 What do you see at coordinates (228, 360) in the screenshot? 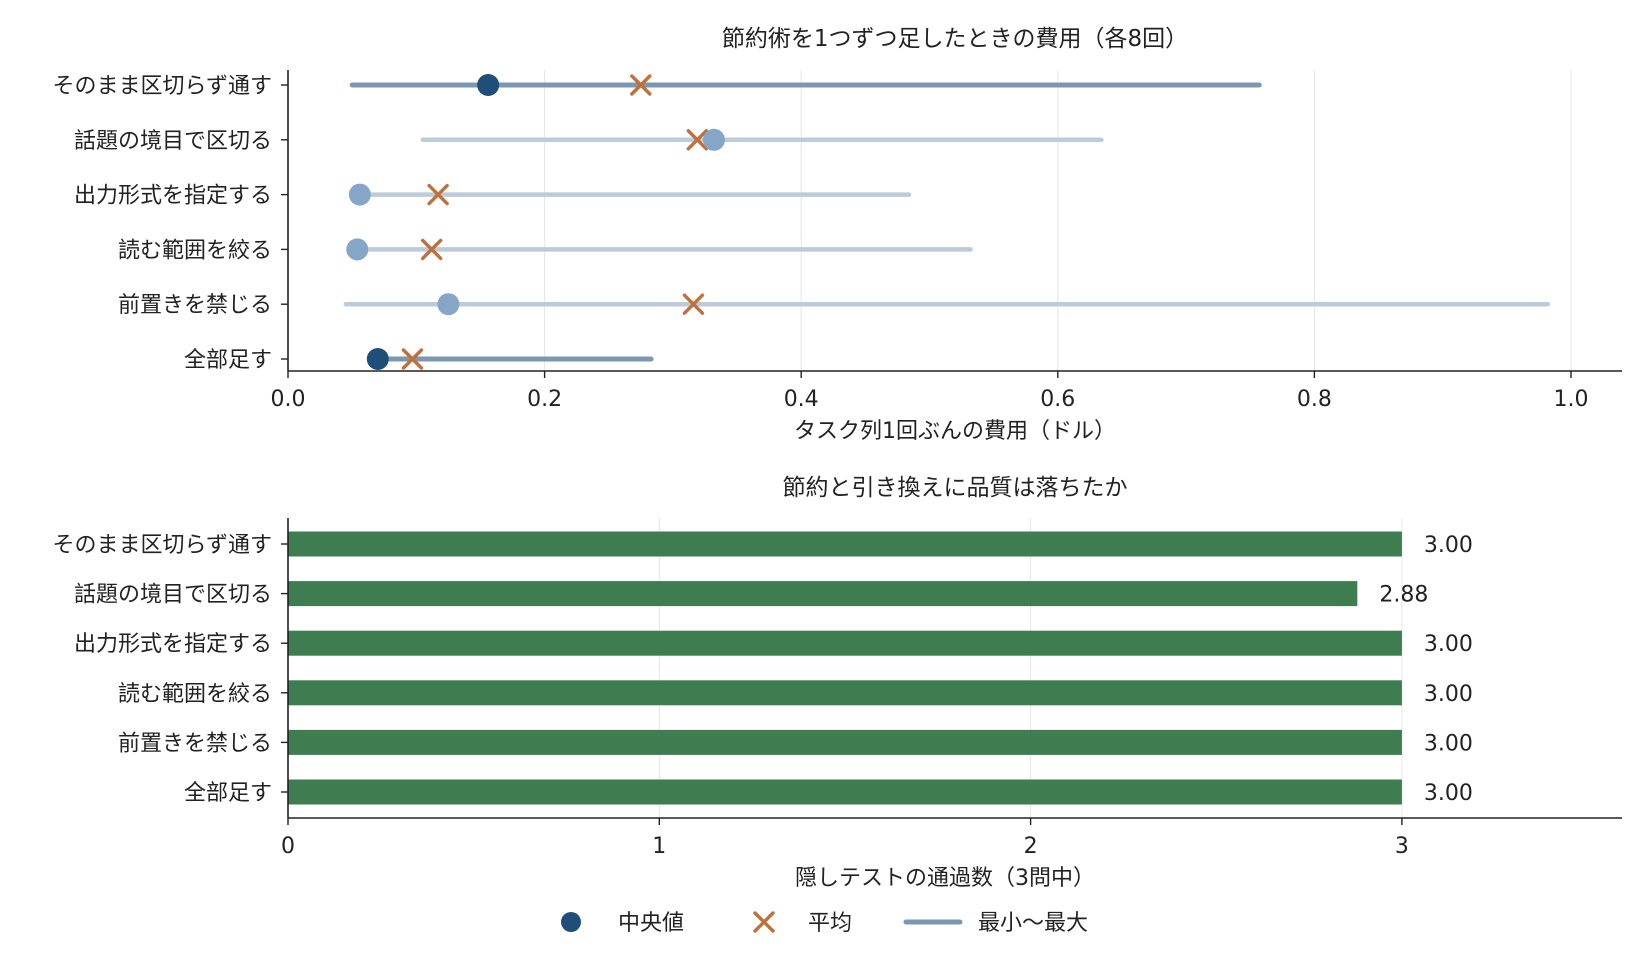
I see `cost-y-tick-label: 全部足す` at bounding box center [228, 360].